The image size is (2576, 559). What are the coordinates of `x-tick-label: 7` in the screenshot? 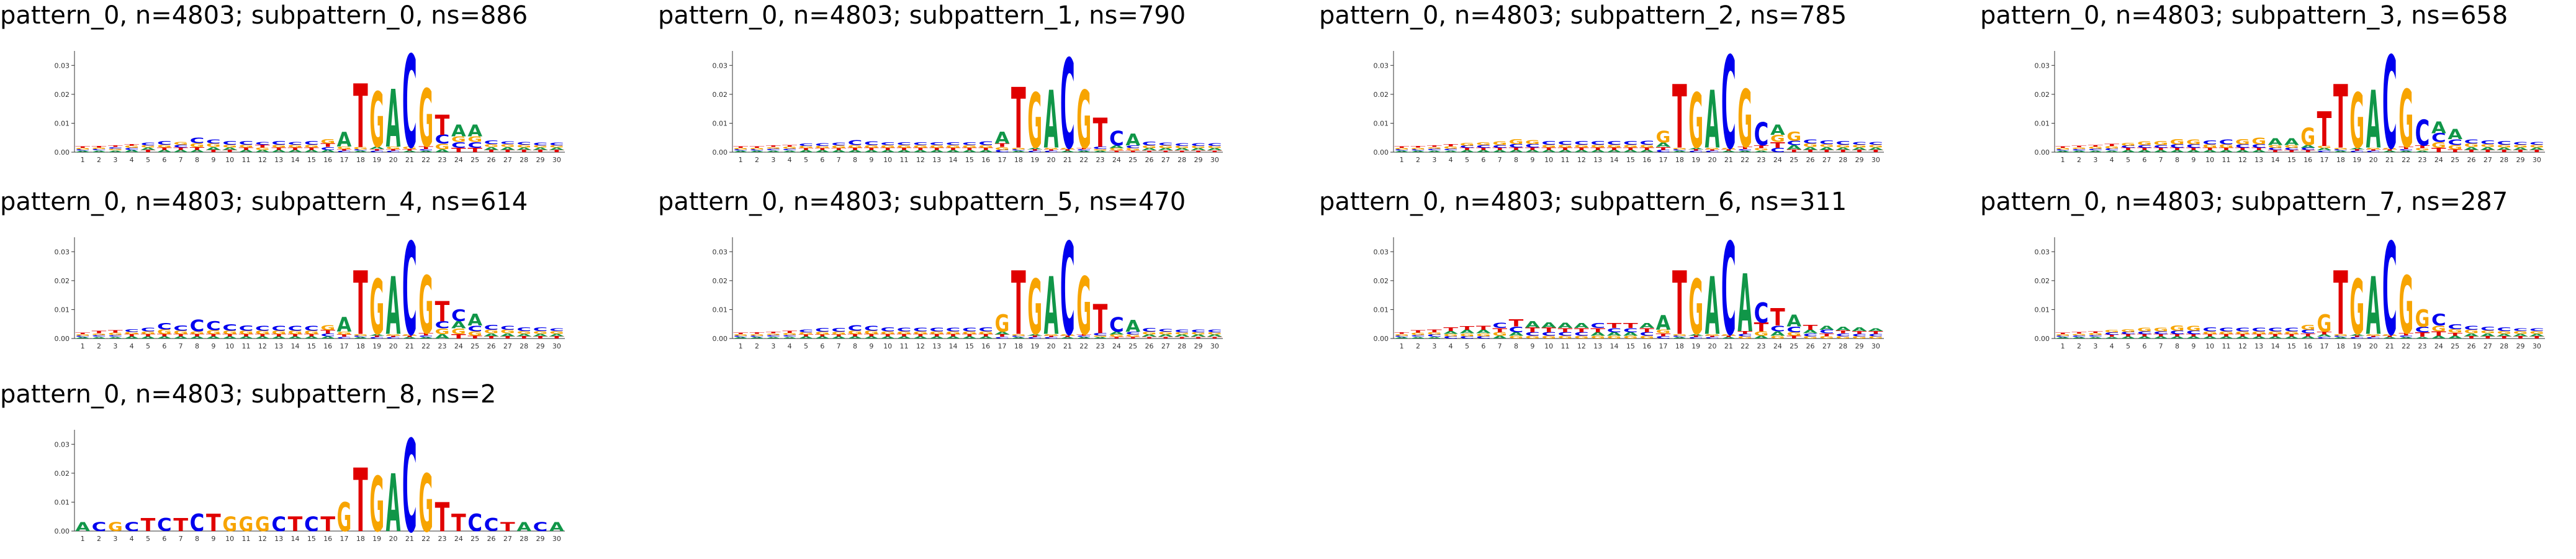 It's located at (839, 346).